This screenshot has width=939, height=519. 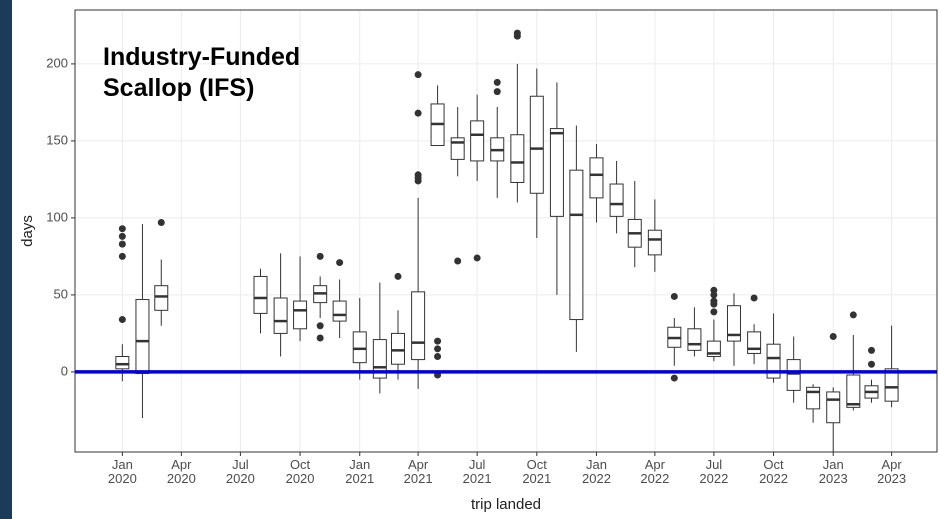 I want to click on y-axis-label: days, so click(x=27, y=231).